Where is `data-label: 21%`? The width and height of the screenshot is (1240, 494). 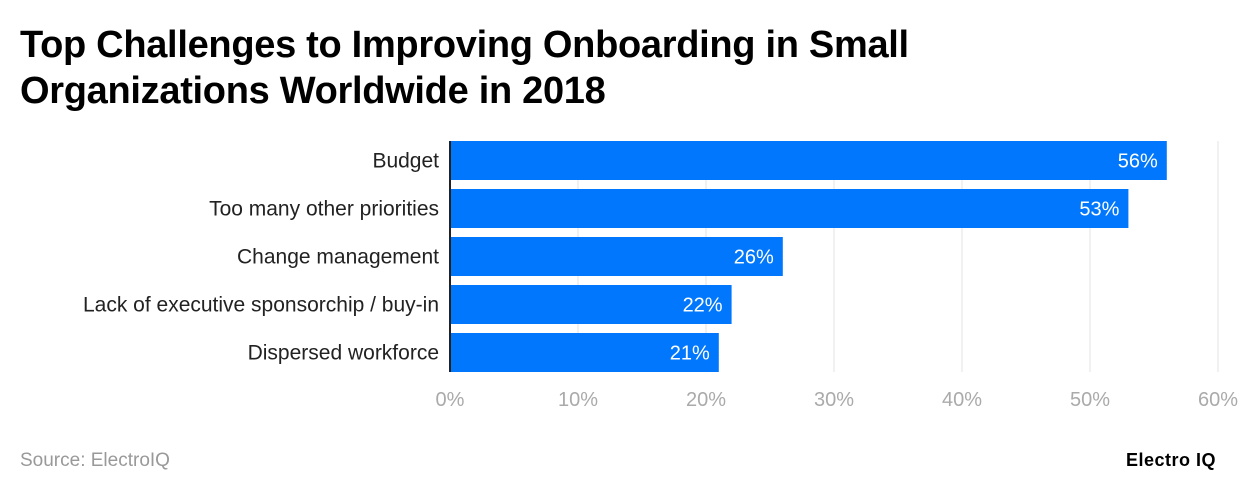
data-label: 21% is located at coordinates (690, 354).